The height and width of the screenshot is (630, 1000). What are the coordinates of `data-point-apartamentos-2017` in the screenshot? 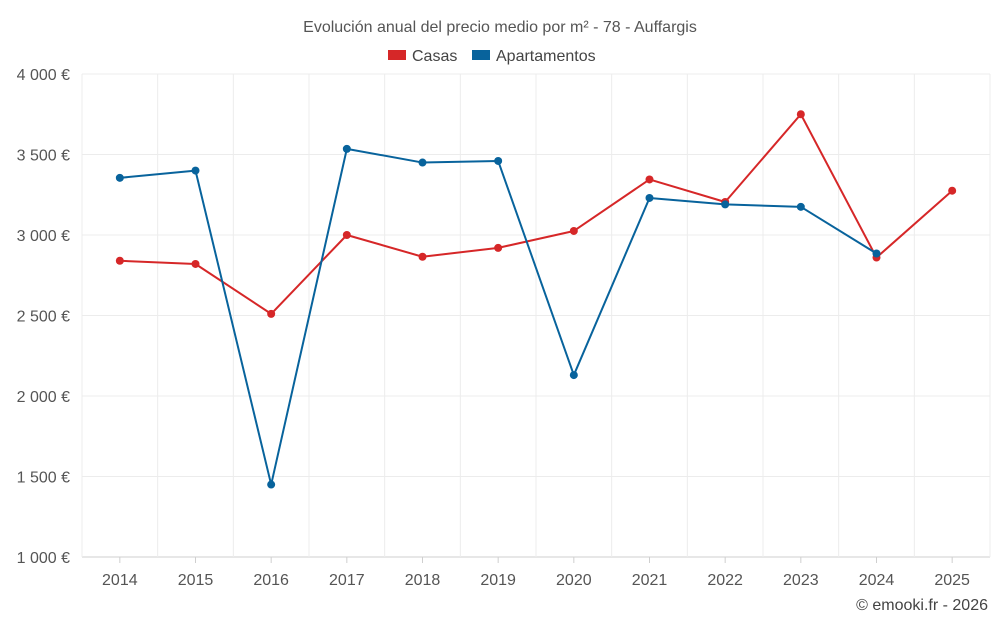 It's located at (346, 148).